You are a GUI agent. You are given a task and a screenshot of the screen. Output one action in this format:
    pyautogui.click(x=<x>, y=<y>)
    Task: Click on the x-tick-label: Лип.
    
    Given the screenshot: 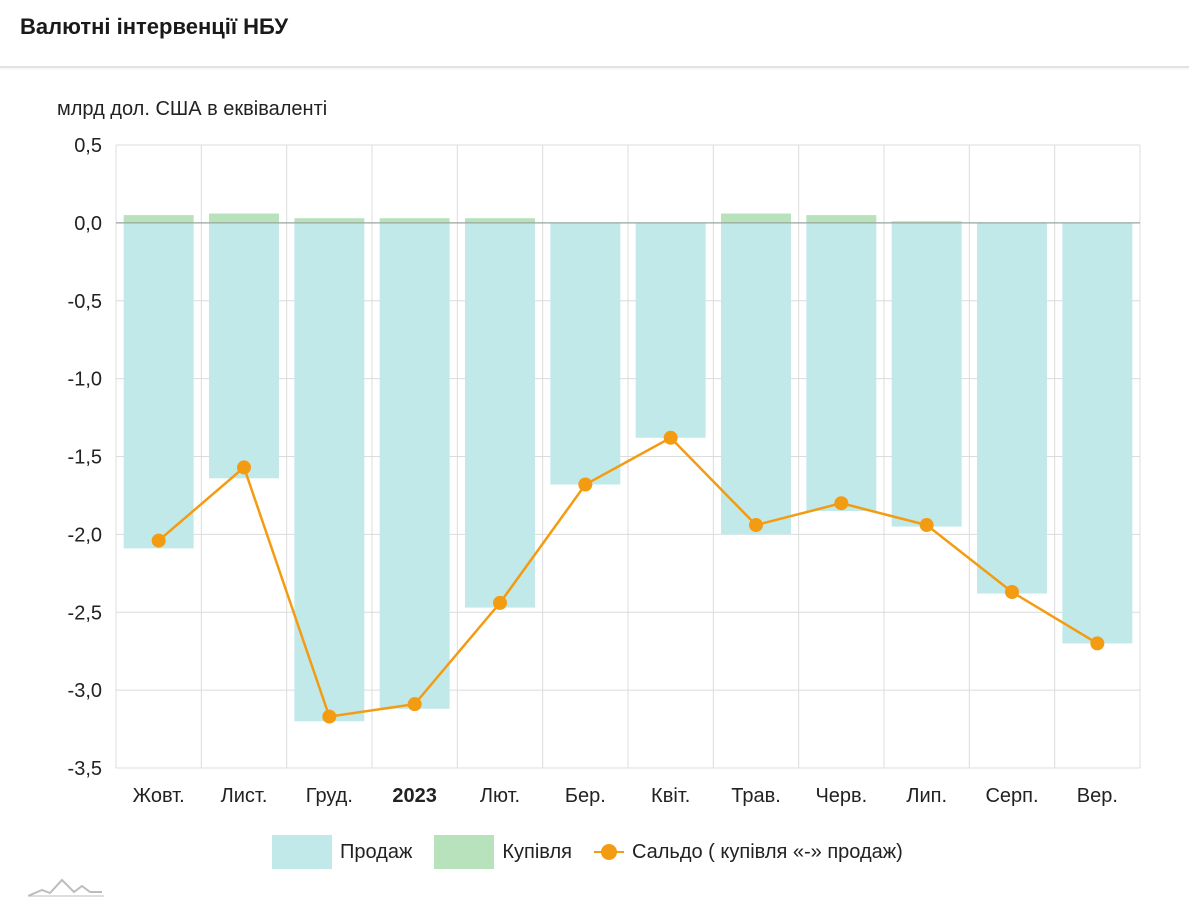 What is the action you would take?
    pyautogui.click(x=926, y=796)
    